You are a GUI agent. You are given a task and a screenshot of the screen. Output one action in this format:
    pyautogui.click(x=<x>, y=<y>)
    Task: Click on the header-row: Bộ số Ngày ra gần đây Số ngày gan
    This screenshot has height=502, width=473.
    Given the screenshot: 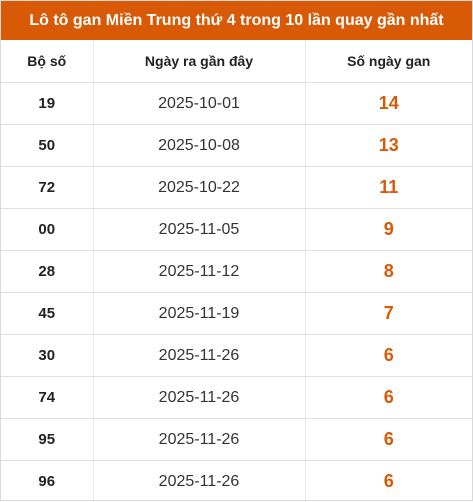 What is the action you would take?
    pyautogui.click(x=236, y=61)
    